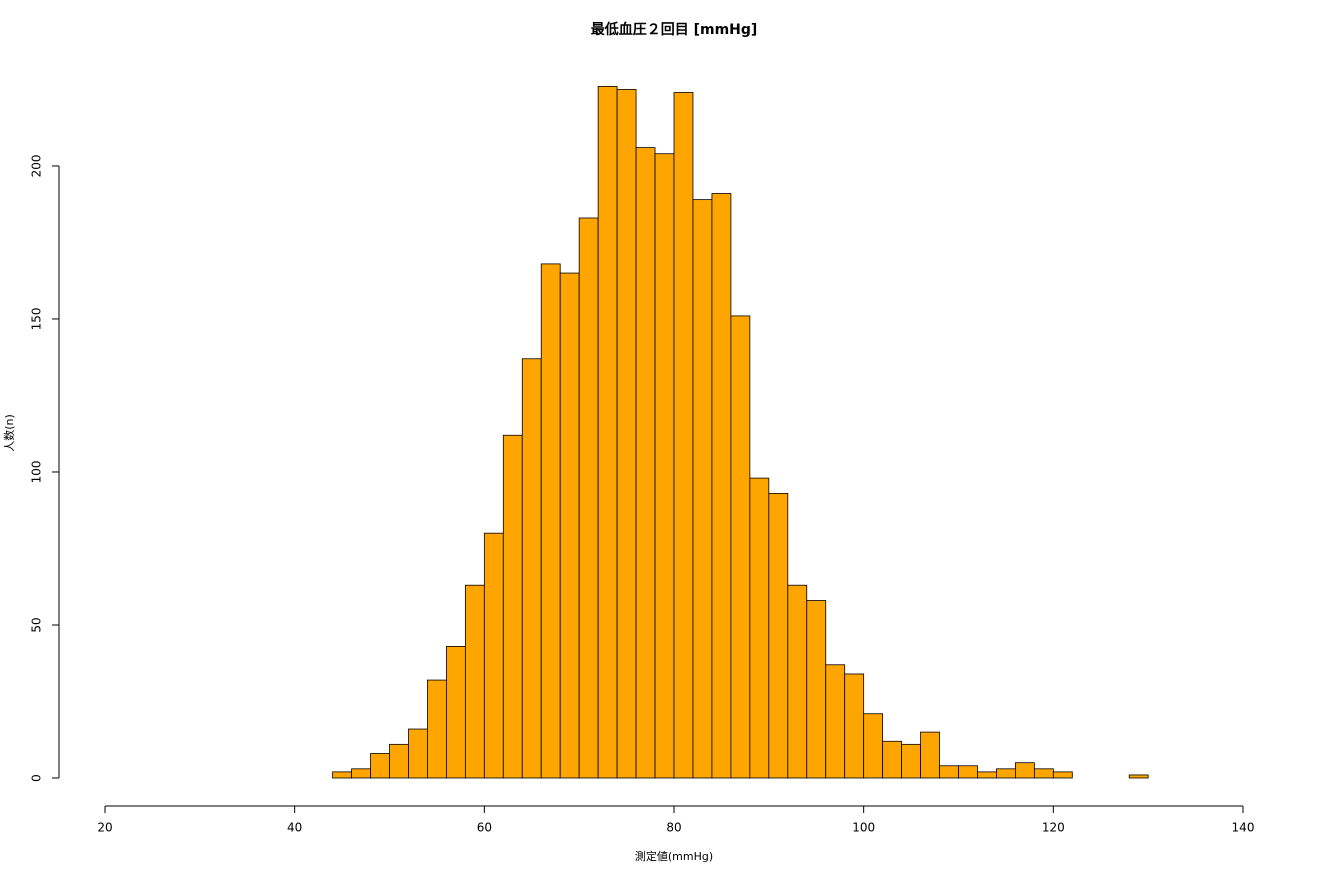 Image resolution: width=1320 pixels, height=880 pixels. What do you see at coordinates (37, 166) in the screenshot?
I see `y-tick-label: 200` at bounding box center [37, 166].